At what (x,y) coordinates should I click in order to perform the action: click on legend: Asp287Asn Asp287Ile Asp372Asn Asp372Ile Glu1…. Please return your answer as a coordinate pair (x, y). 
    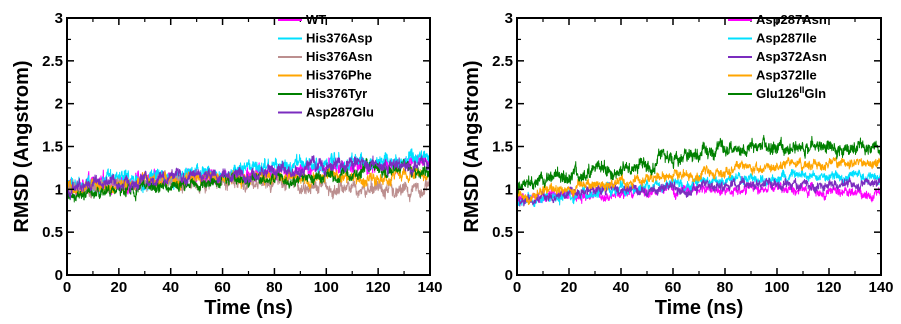
    Looking at the image, I should click on (777, 56).